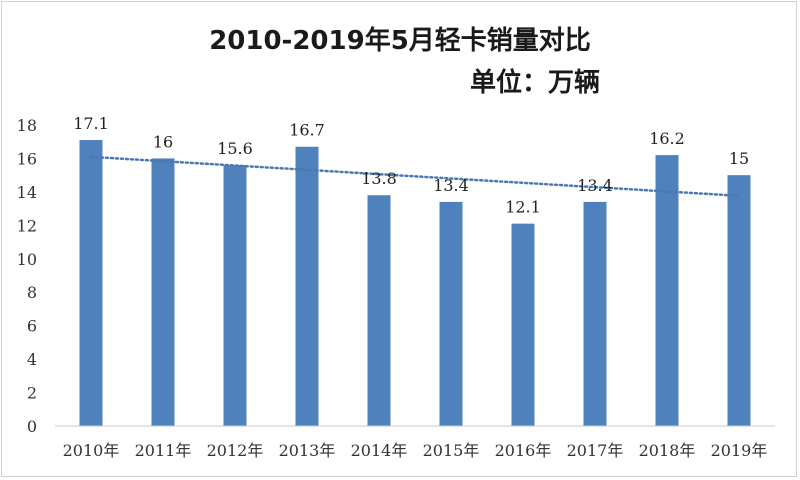 This screenshot has height=480, width=800. What do you see at coordinates (523, 207) in the screenshot?
I see `data-label: 12.1` at bounding box center [523, 207].